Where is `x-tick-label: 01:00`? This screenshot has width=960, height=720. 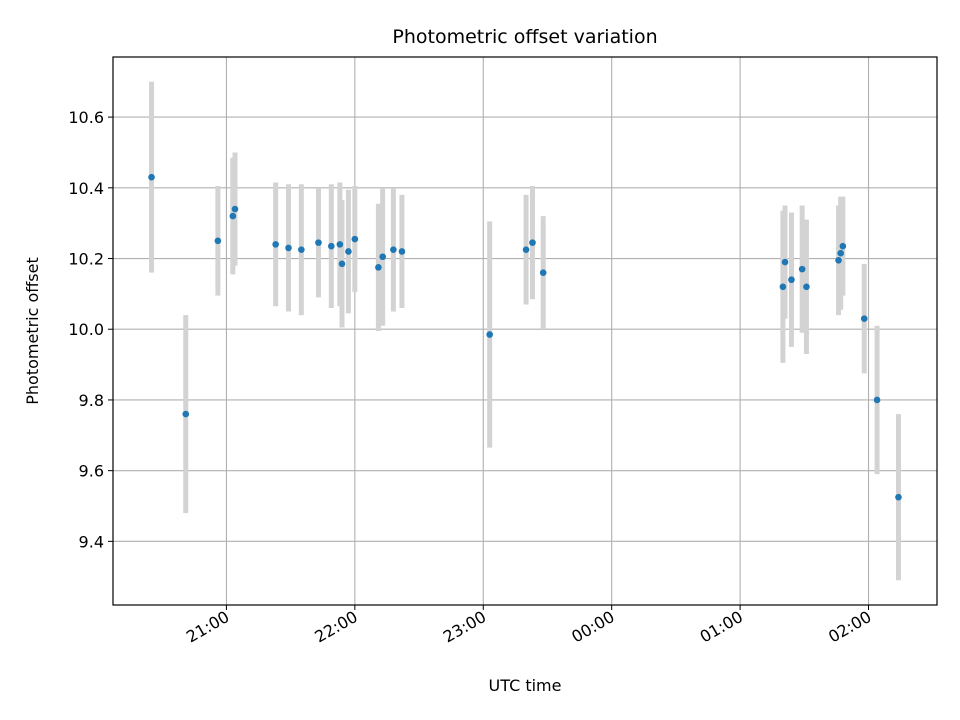
x-tick-label: 01:00 is located at coordinates (721, 627).